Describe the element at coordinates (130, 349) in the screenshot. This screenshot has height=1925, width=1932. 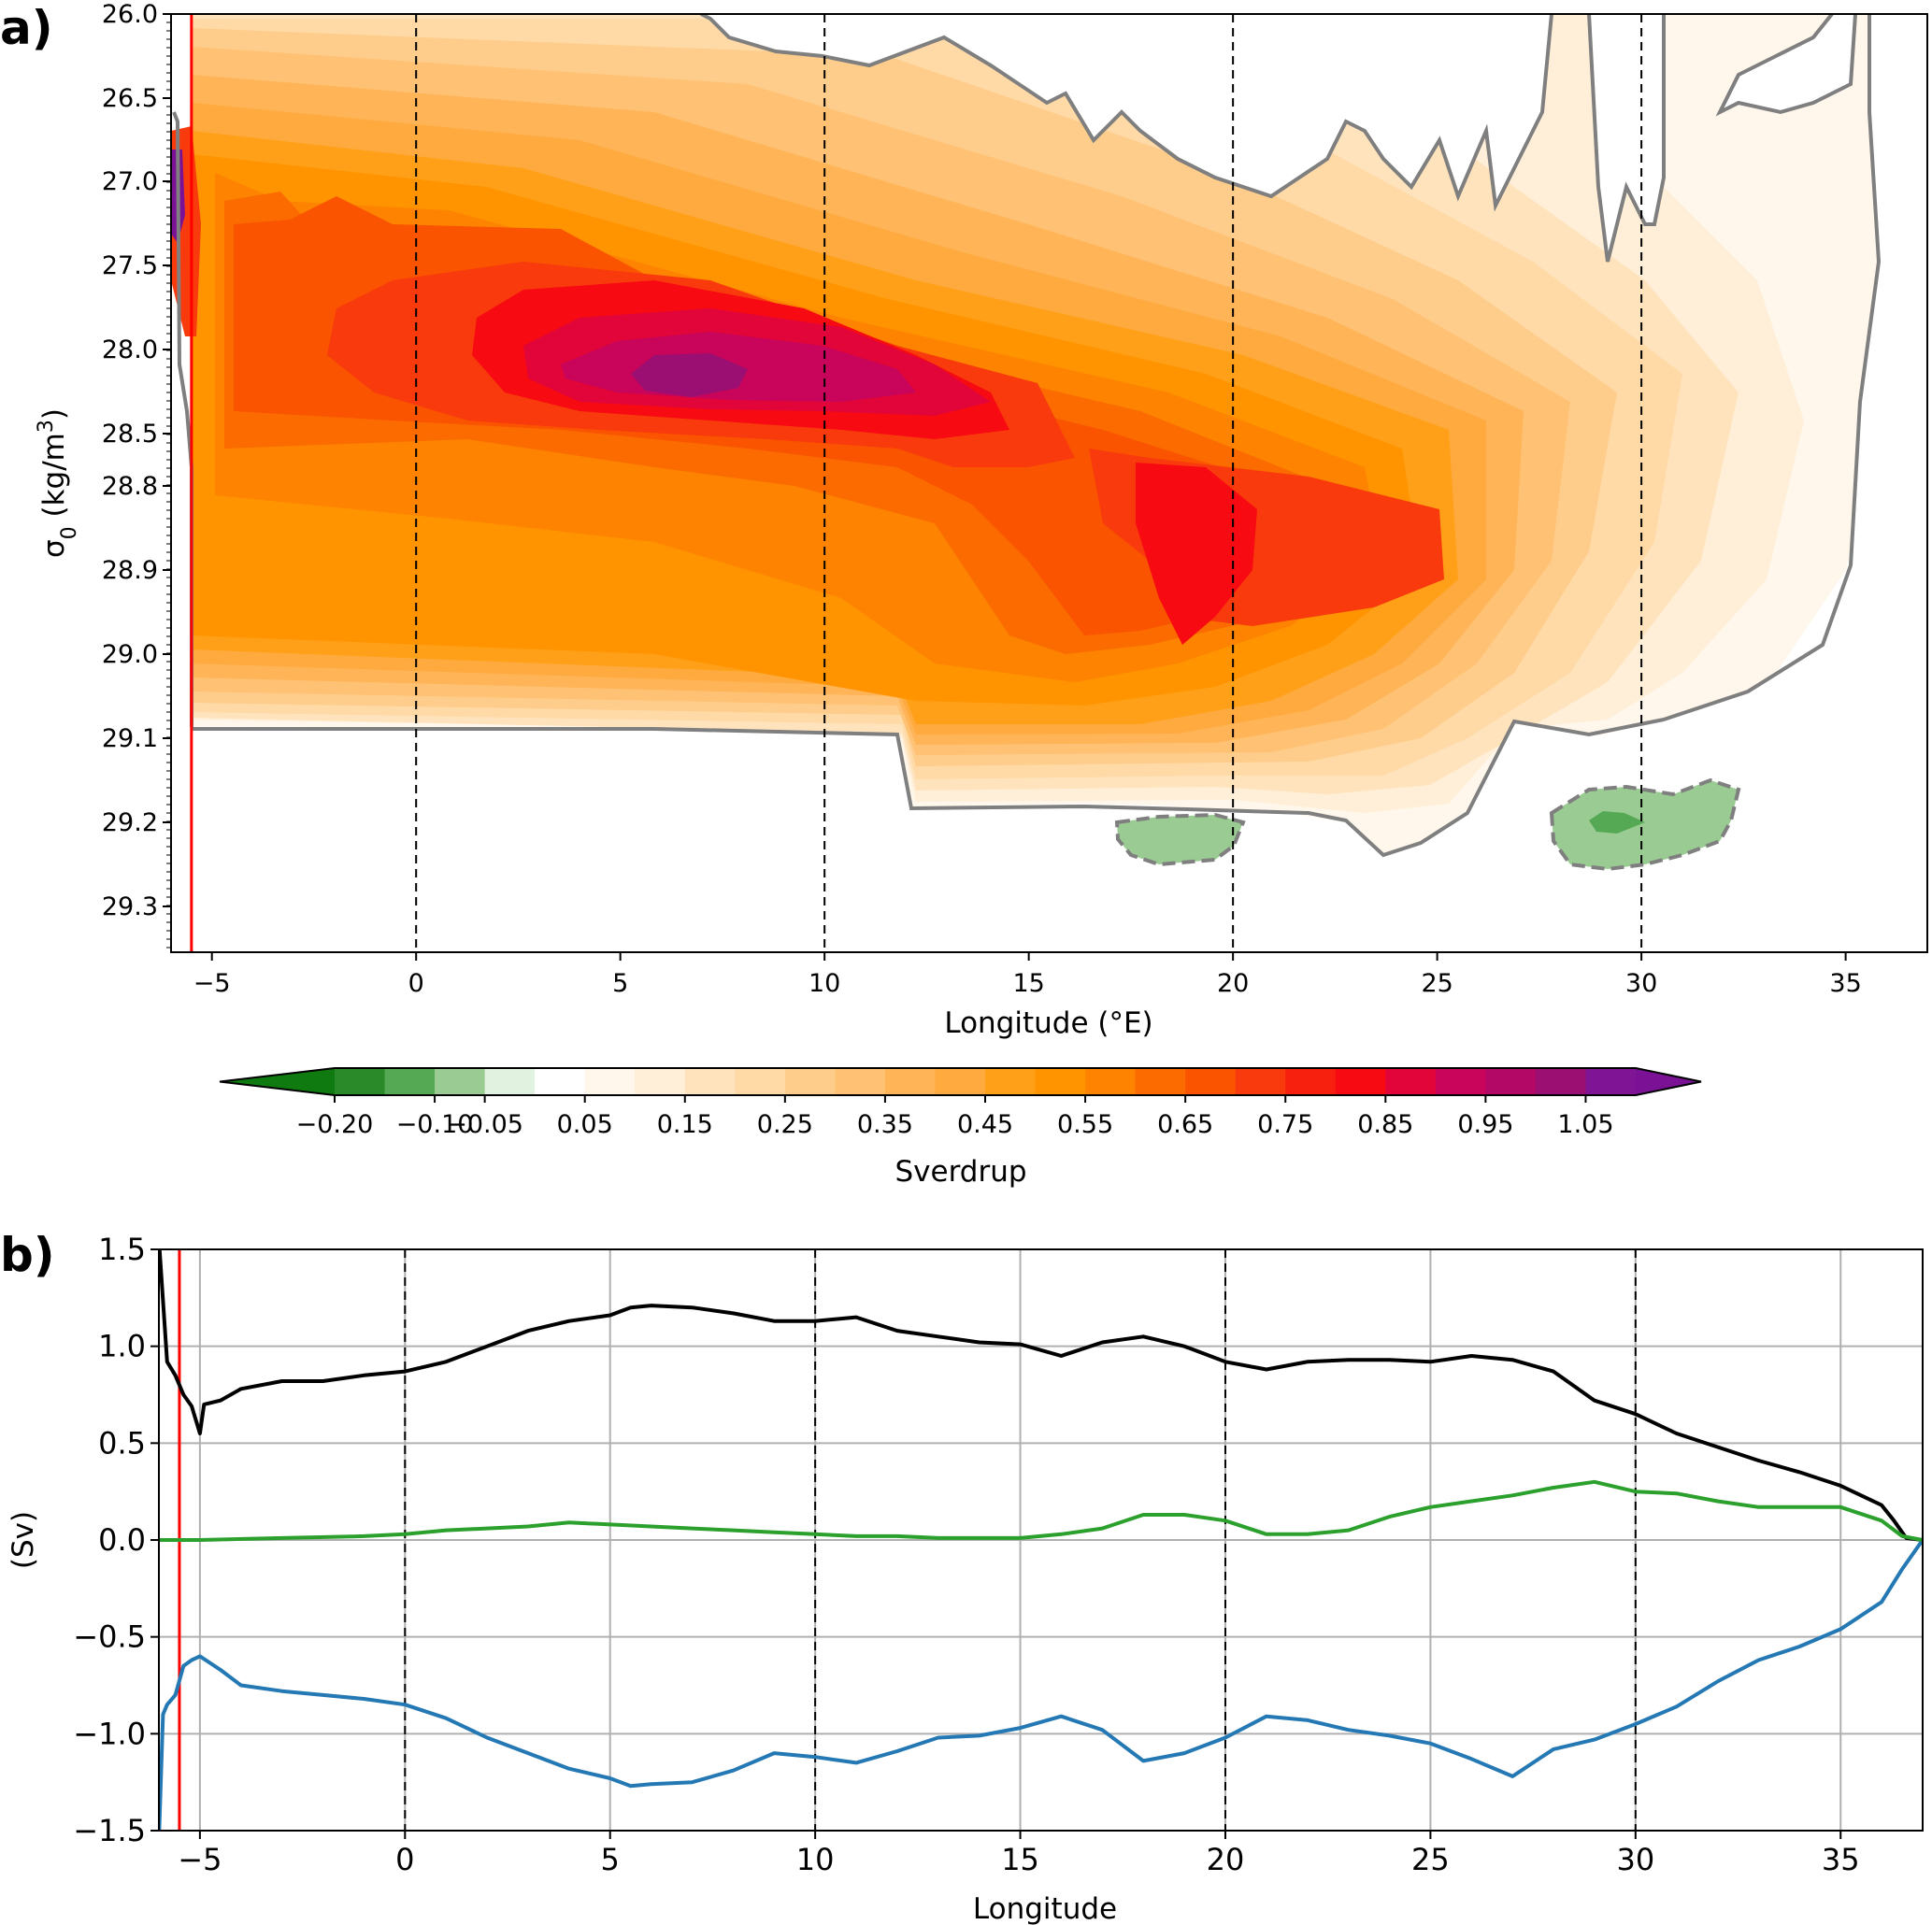
I see `y-tick-label: 28.0` at that location.